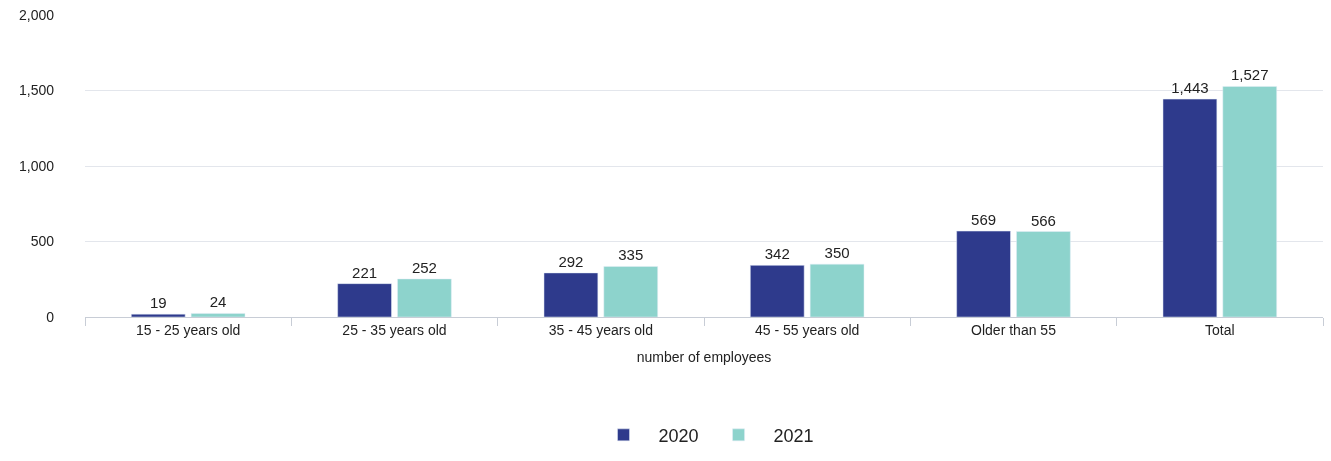  What do you see at coordinates (365, 272) in the screenshot?
I see `data-label: 221` at bounding box center [365, 272].